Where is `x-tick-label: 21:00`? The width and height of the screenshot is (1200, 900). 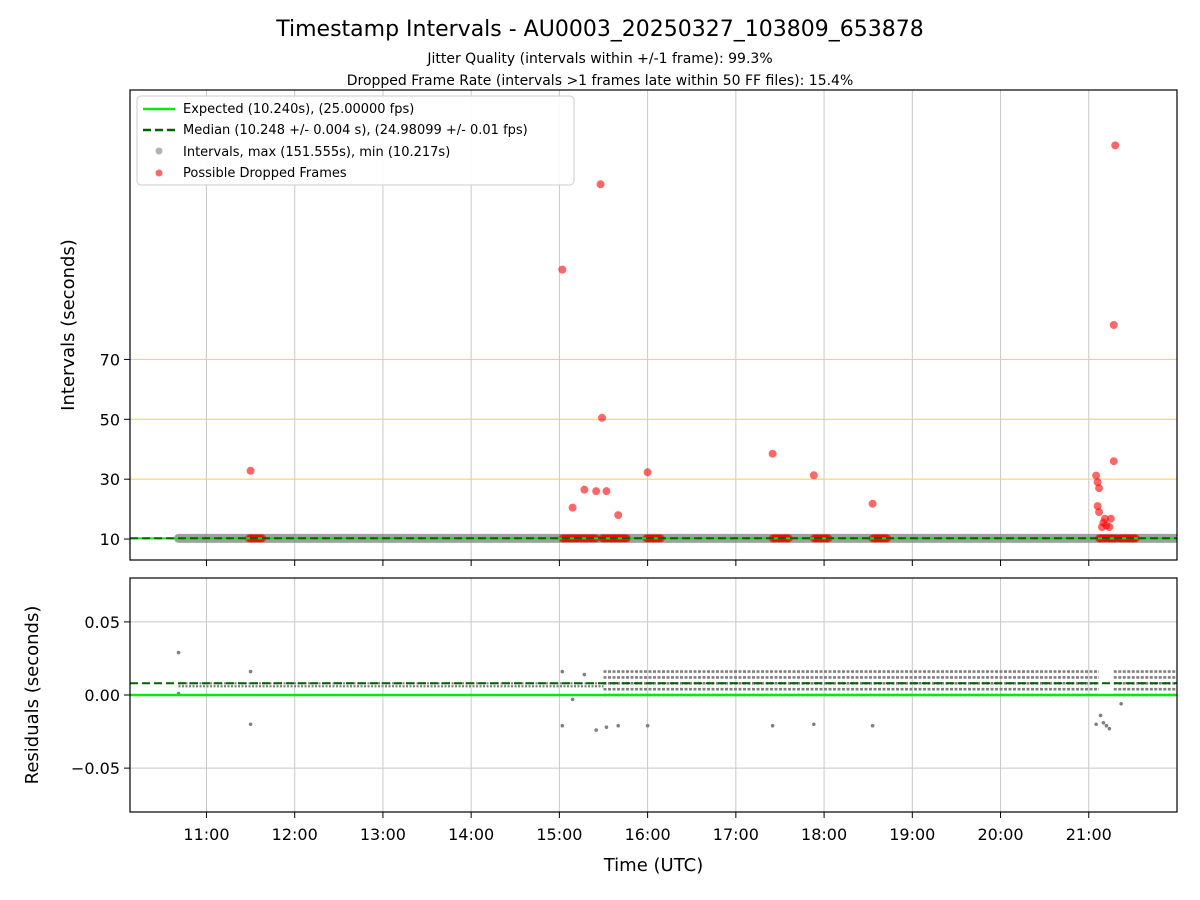
x-tick-label: 21:00 is located at coordinates (1089, 834).